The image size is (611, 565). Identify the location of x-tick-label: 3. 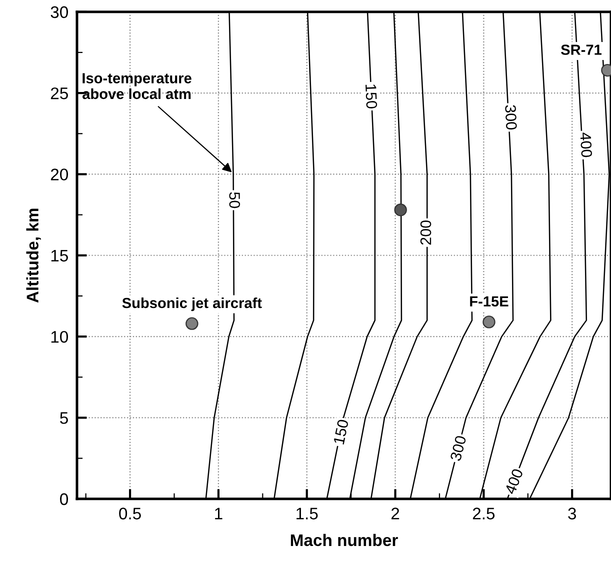
(572, 514).